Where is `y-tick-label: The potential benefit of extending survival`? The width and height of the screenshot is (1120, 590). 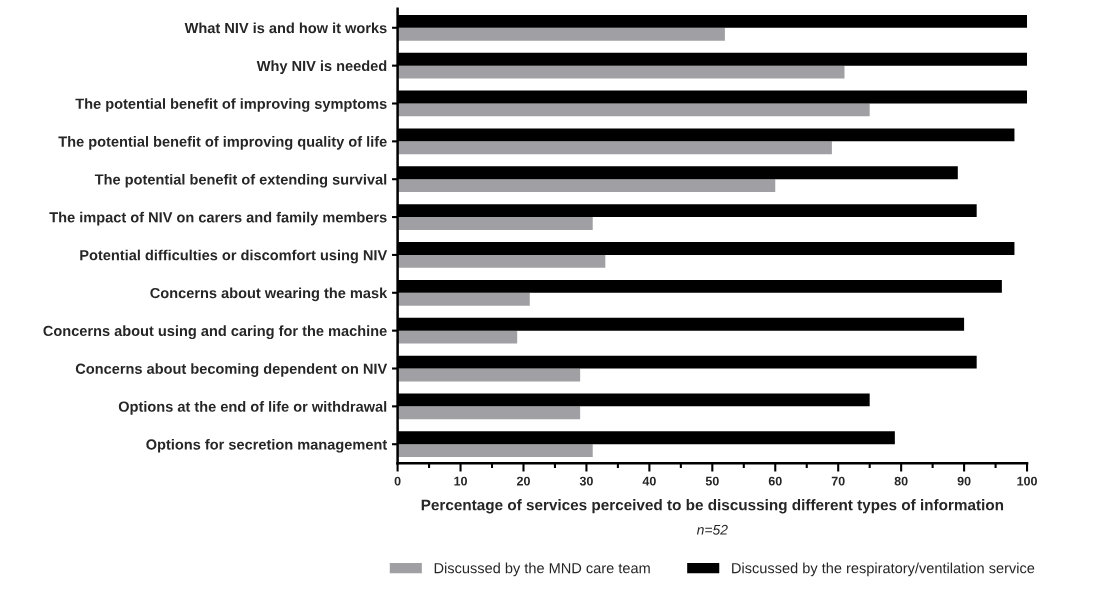
y-tick-label: The potential benefit of extending survival is located at coordinates (240, 180).